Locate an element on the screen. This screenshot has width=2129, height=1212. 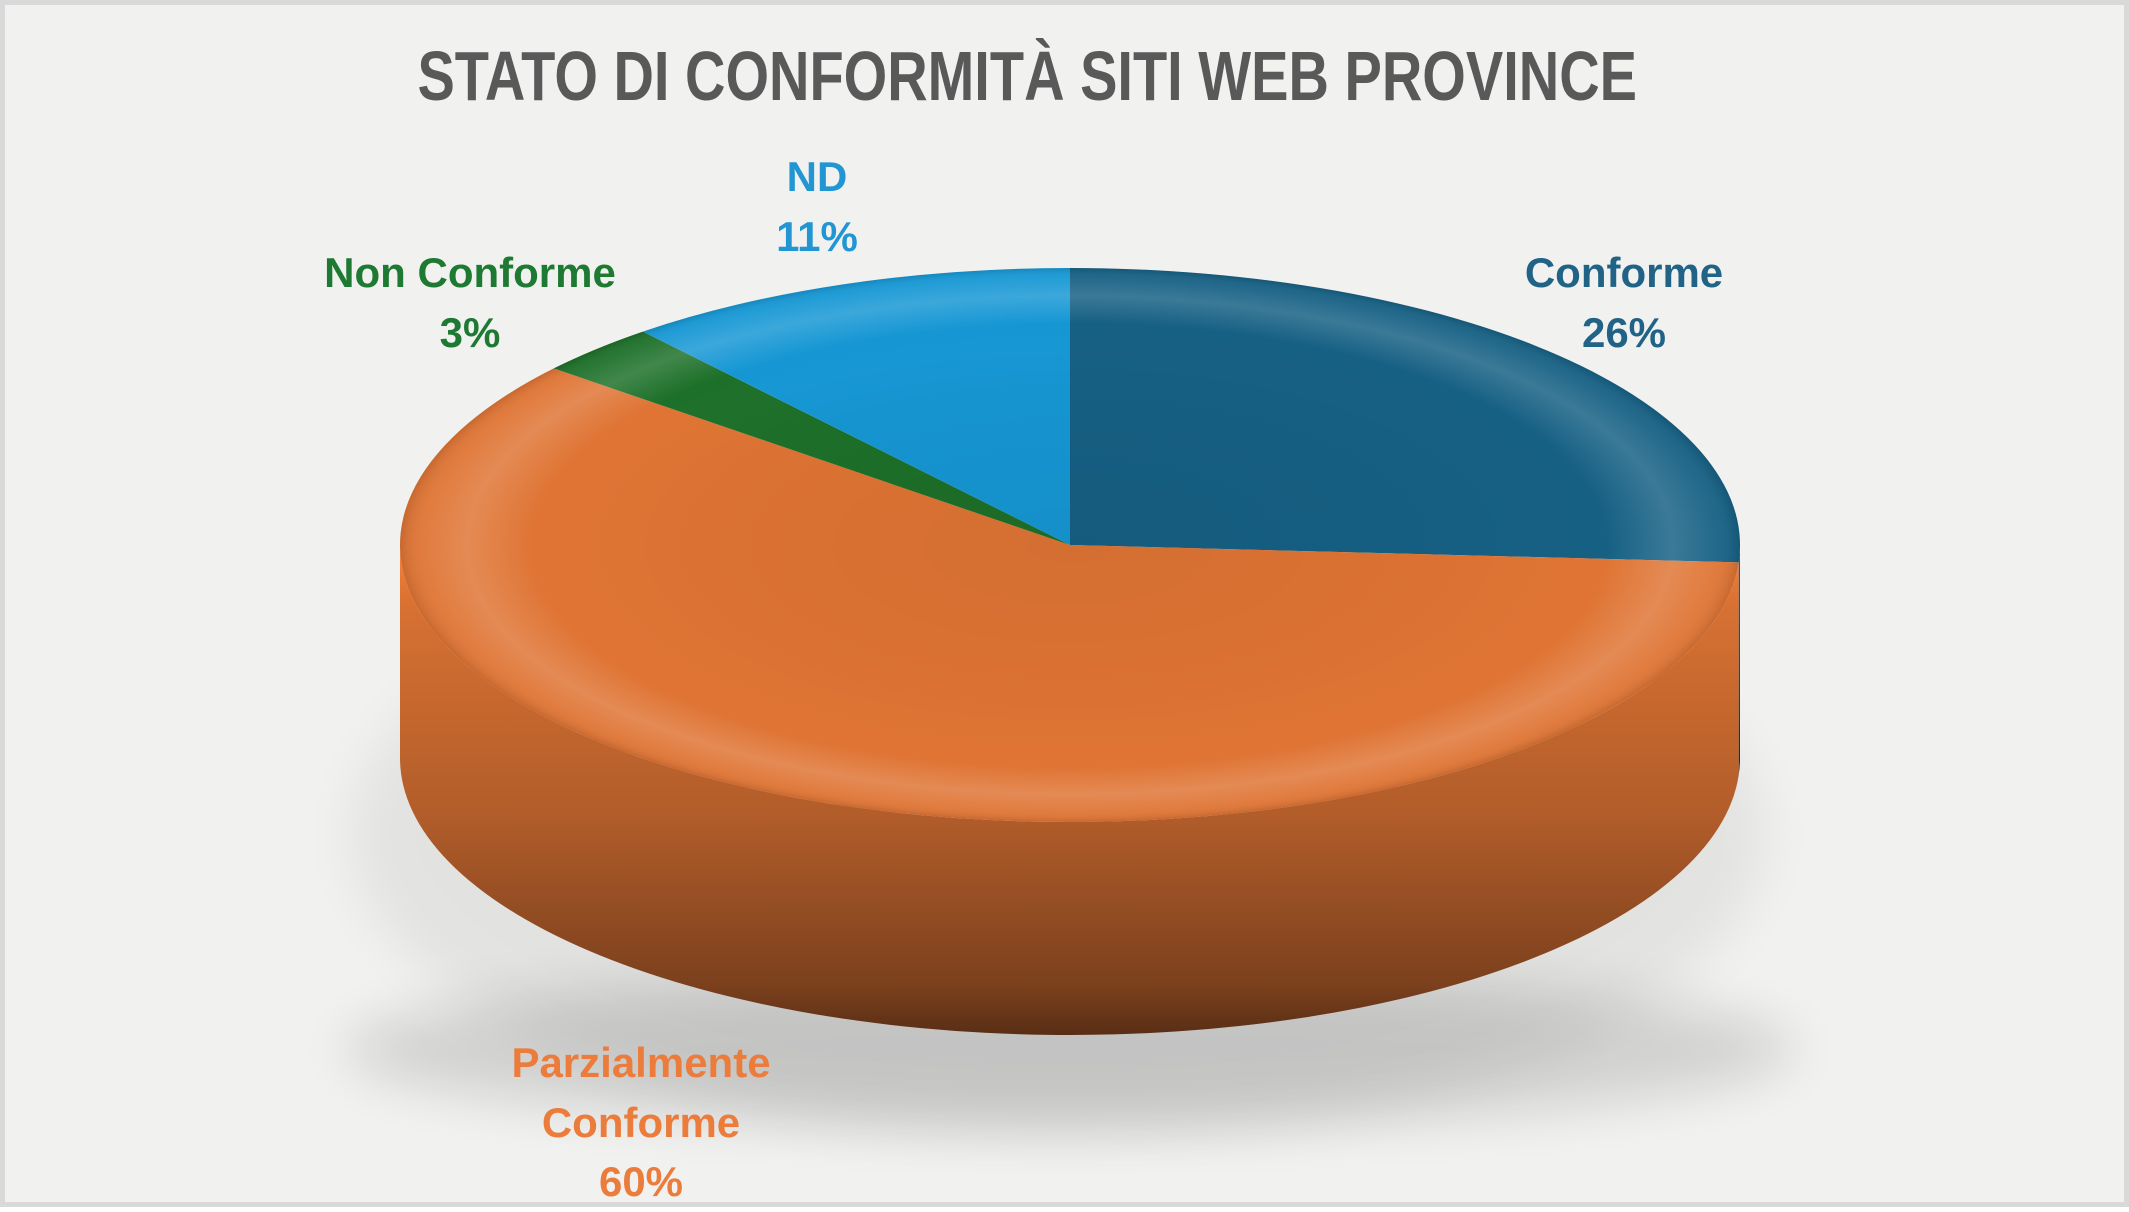
slice-percent: 60% is located at coordinates (641, 1182).